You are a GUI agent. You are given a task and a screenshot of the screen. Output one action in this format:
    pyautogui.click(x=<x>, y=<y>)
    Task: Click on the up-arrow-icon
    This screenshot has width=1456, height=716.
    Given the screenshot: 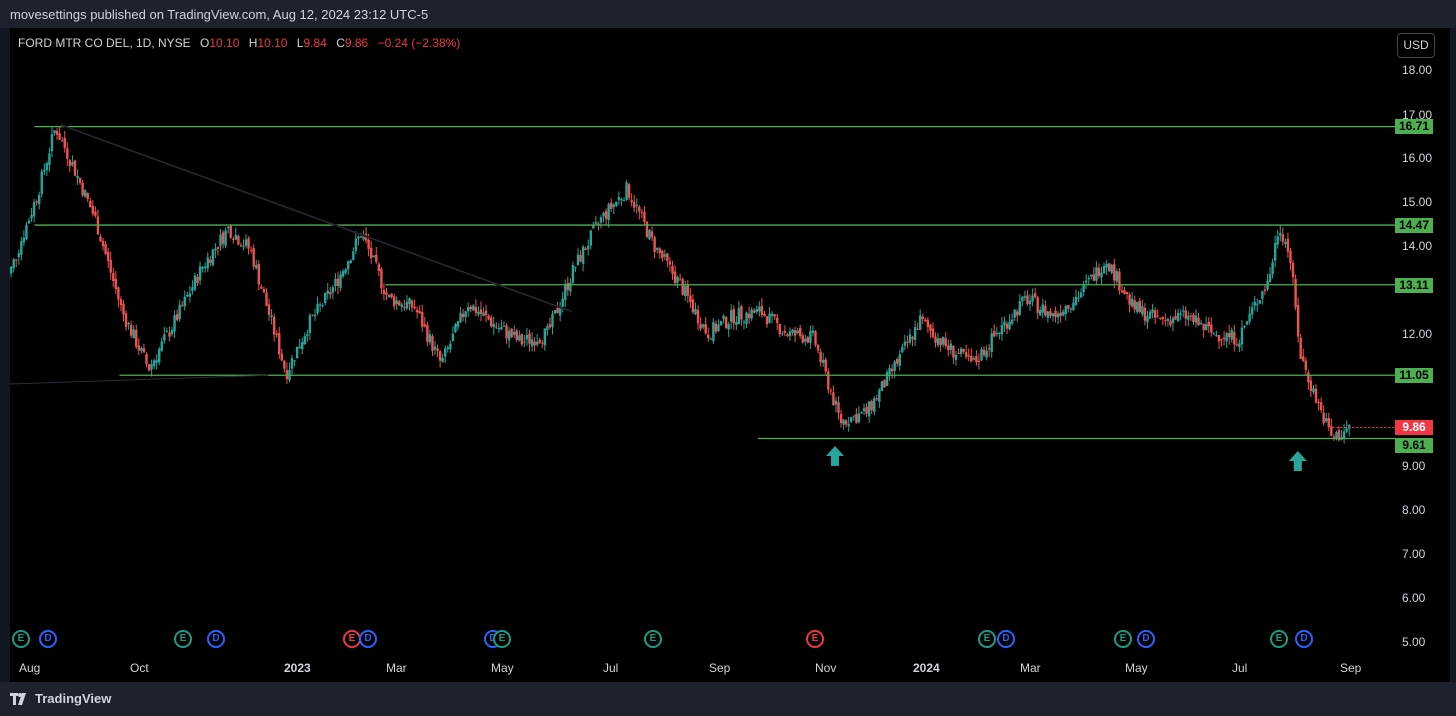 What is the action you would take?
    pyautogui.click(x=1297, y=461)
    